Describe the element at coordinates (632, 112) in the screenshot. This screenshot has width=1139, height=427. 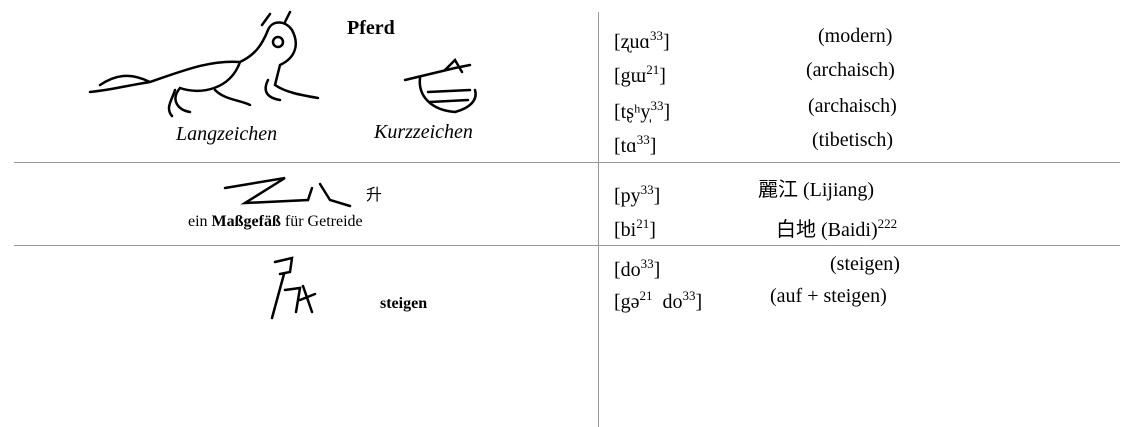
I see `syllable: [tʂʰy̩` at that location.